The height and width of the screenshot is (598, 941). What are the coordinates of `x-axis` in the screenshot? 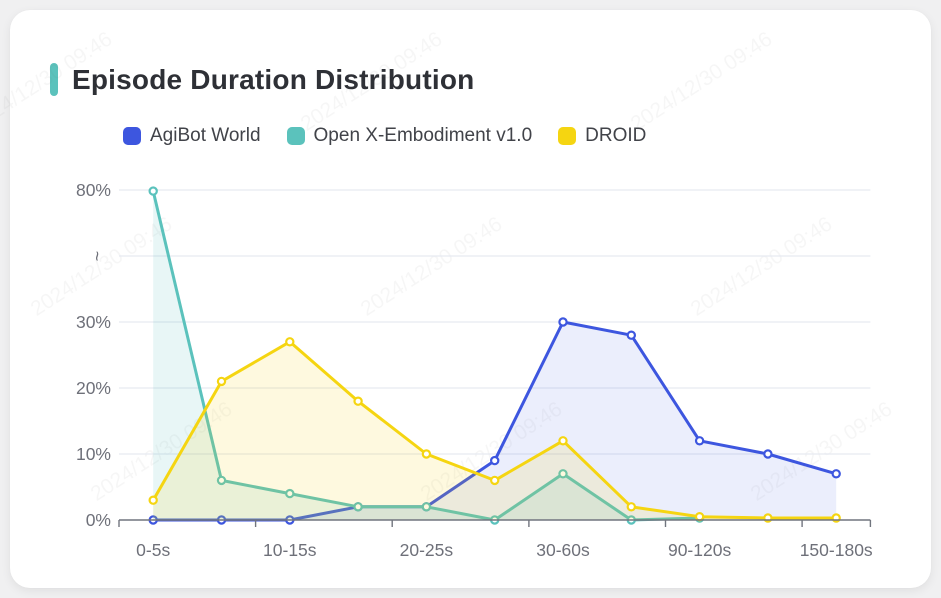 It's located at (495, 523).